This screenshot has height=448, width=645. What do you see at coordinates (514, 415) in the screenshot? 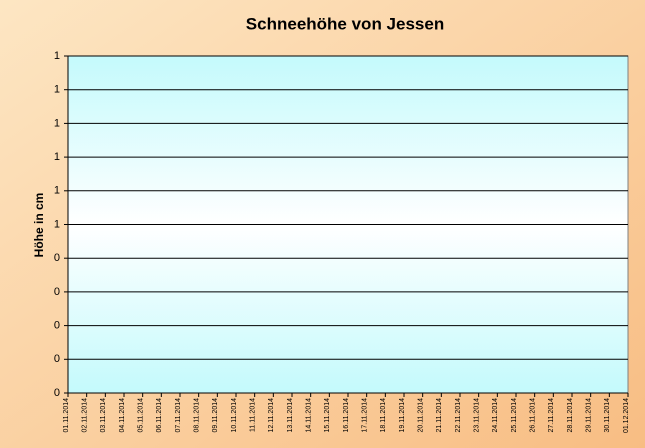
I see `x-tick-label: 25.11.2014` at bounding box center [514, 415].